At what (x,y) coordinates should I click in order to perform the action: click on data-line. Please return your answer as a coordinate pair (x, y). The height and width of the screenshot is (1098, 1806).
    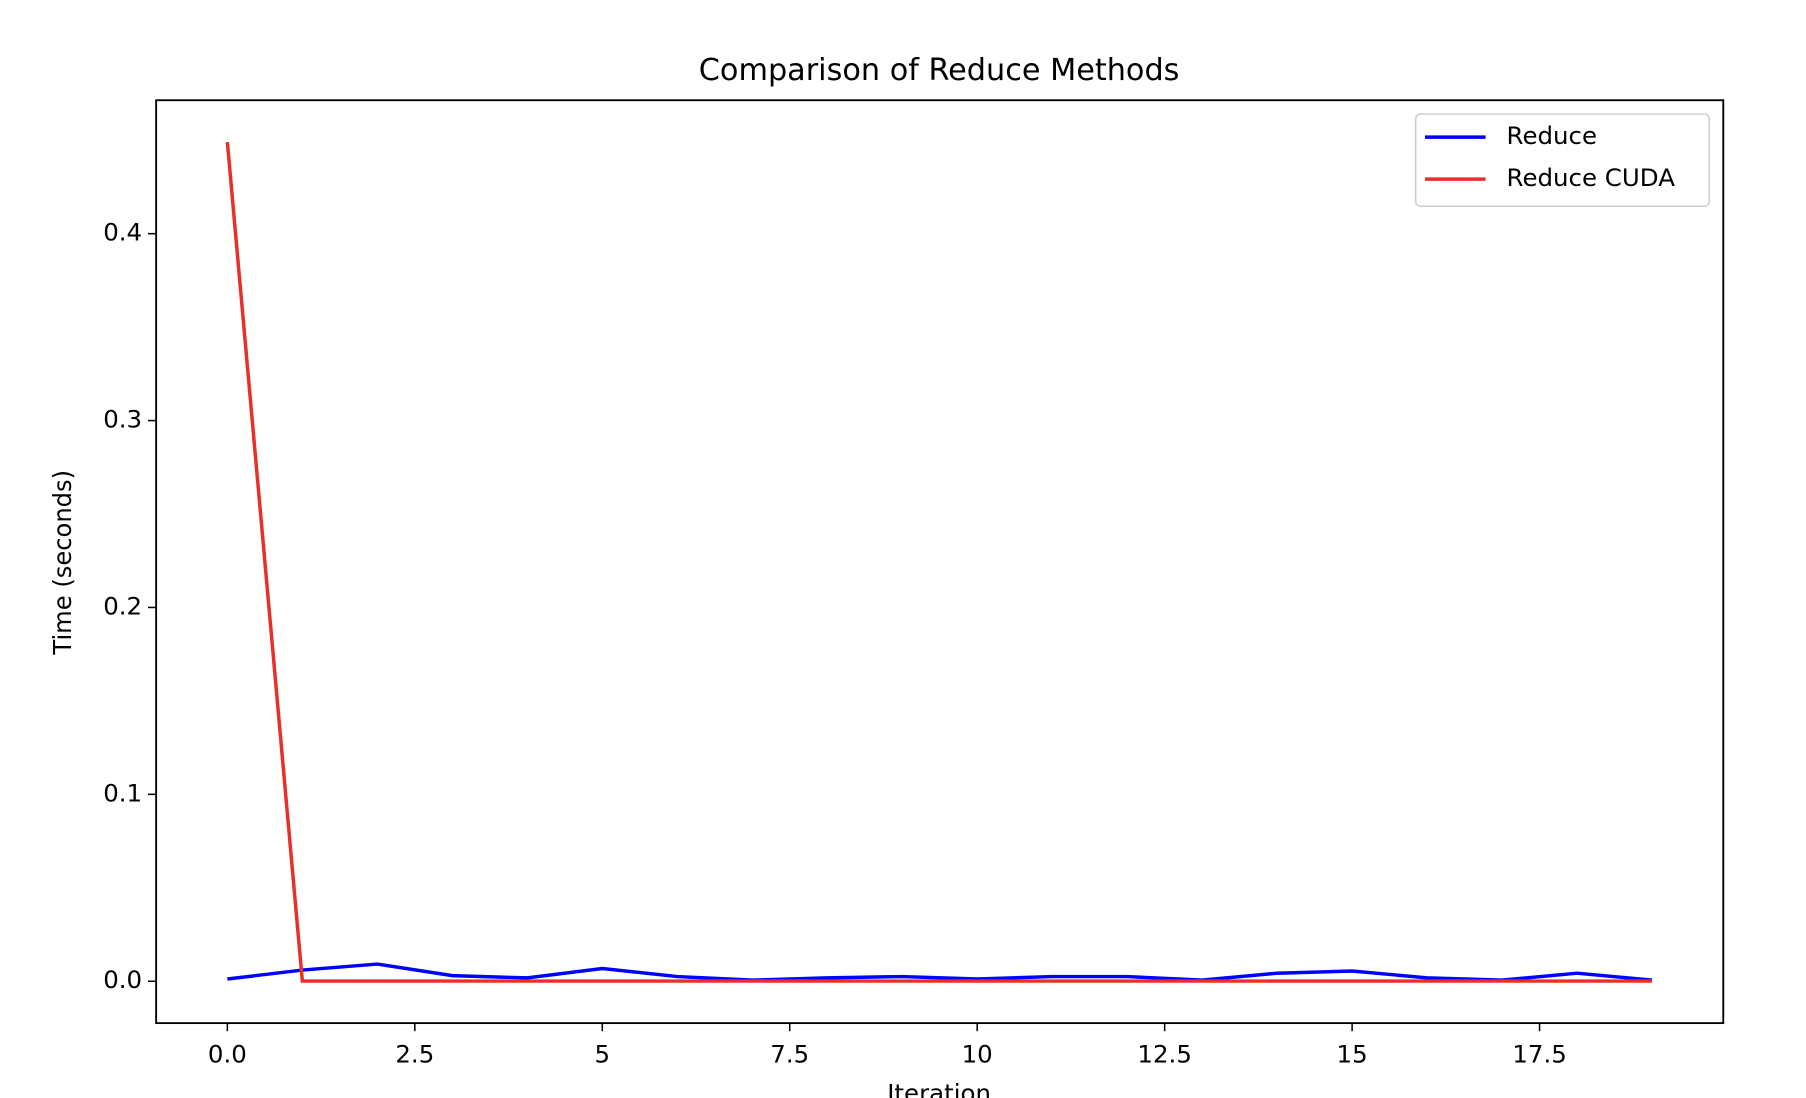
    Looking at the image, I should click on (940, 972).